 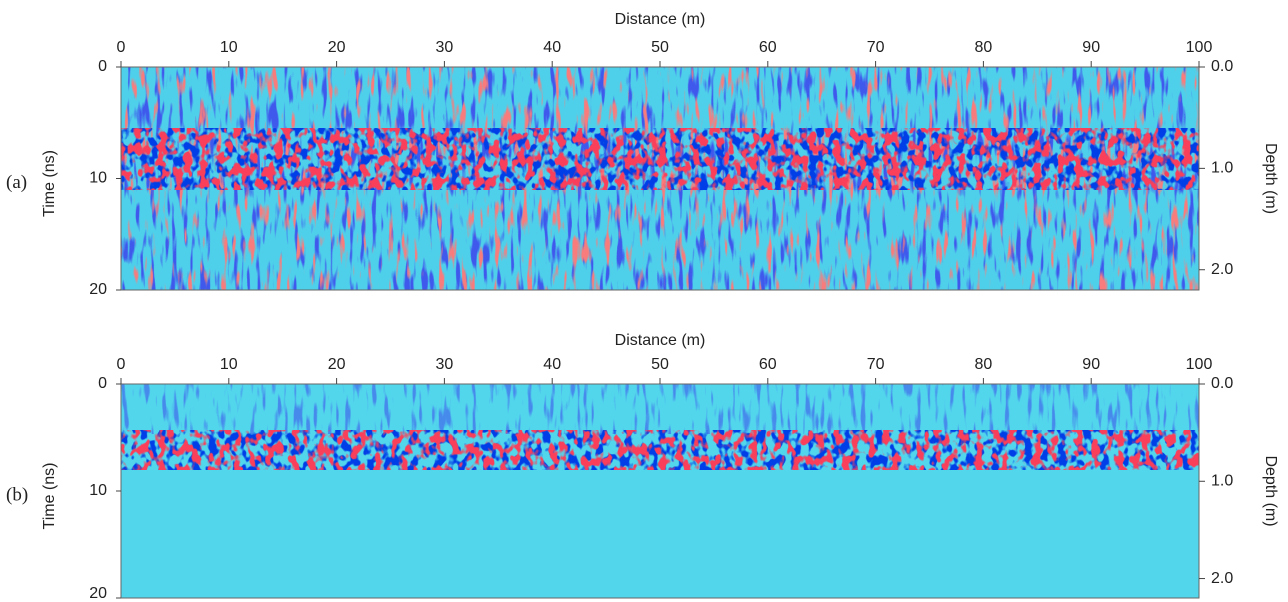 What do you see at coordinates (16, 182) in the screenshot?
I see `panel-label: (a)` at bounding box center [16, 182].